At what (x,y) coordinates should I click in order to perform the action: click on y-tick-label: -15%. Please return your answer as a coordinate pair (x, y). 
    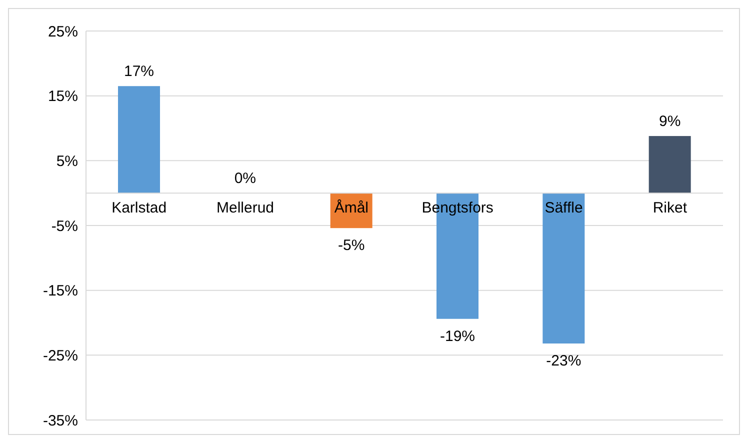
    Looking at the image, I should click on (60, 291).